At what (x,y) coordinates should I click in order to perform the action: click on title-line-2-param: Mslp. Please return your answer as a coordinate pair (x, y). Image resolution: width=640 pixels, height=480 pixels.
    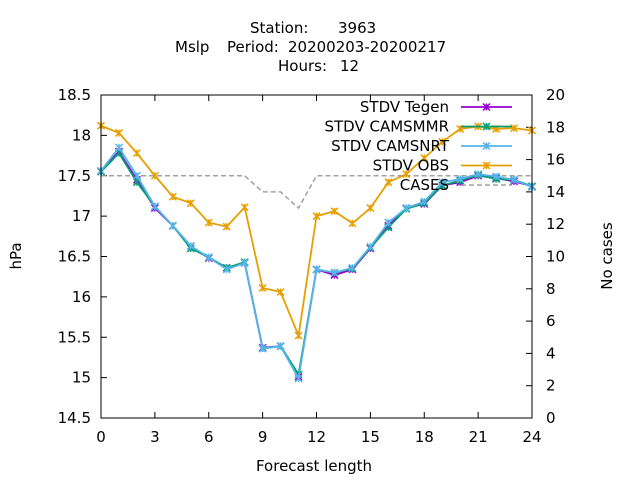
    Looking at the image, I should click on (192, 47).